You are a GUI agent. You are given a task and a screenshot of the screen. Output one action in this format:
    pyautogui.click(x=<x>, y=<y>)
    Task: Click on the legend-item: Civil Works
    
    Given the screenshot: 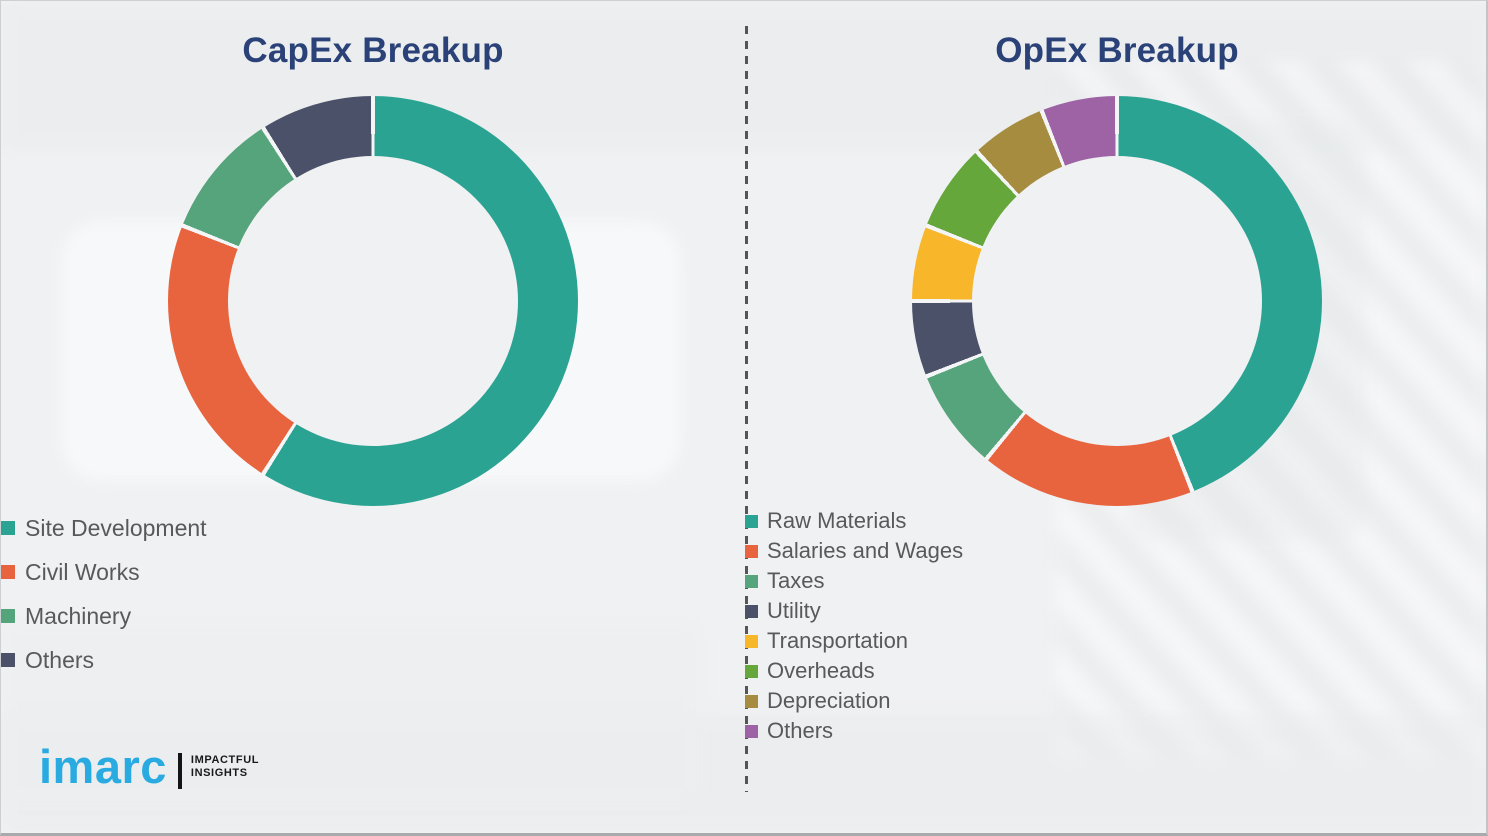 What is the action you would take?
    pyautogui.click(x=373, y=572)
    